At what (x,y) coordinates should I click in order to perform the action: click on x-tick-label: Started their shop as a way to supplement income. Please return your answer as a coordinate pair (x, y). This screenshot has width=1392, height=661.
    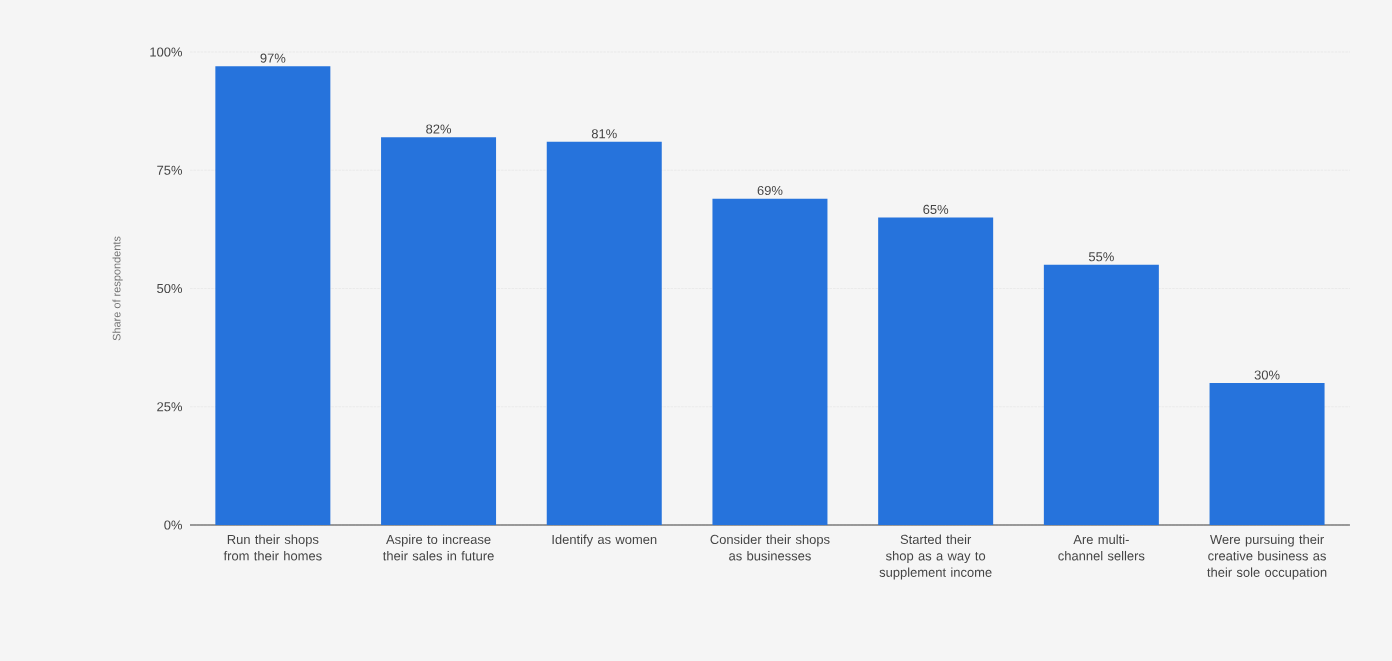
    Looking at the image, I should click on (935, 557).